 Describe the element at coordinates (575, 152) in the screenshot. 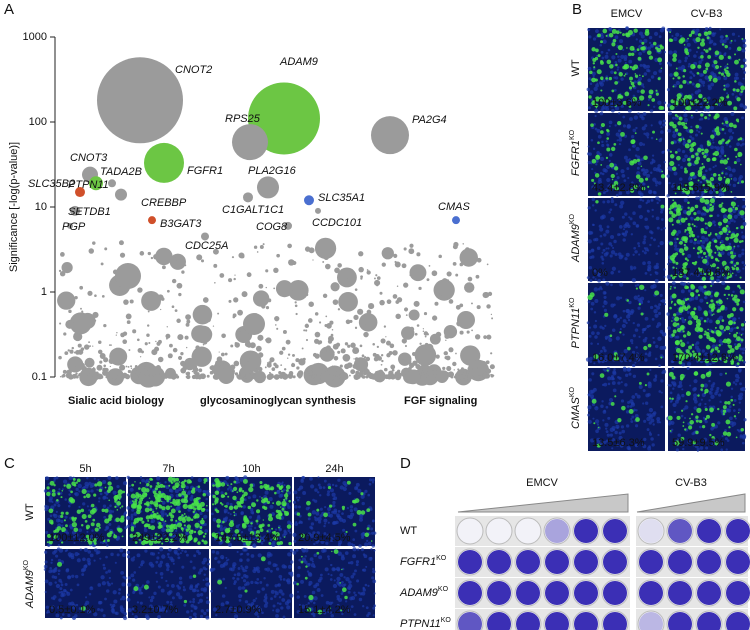

I see `row-label: FGFR1KO` at that location.